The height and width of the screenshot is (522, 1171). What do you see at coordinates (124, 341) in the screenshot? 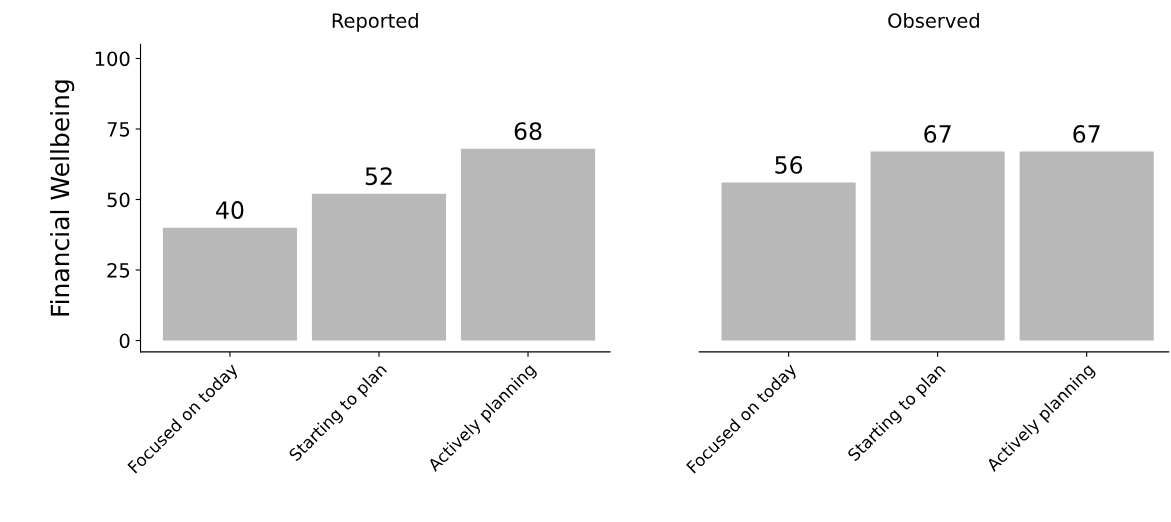
I see `y-tick-label: 0` at bounding box center [124, 341].